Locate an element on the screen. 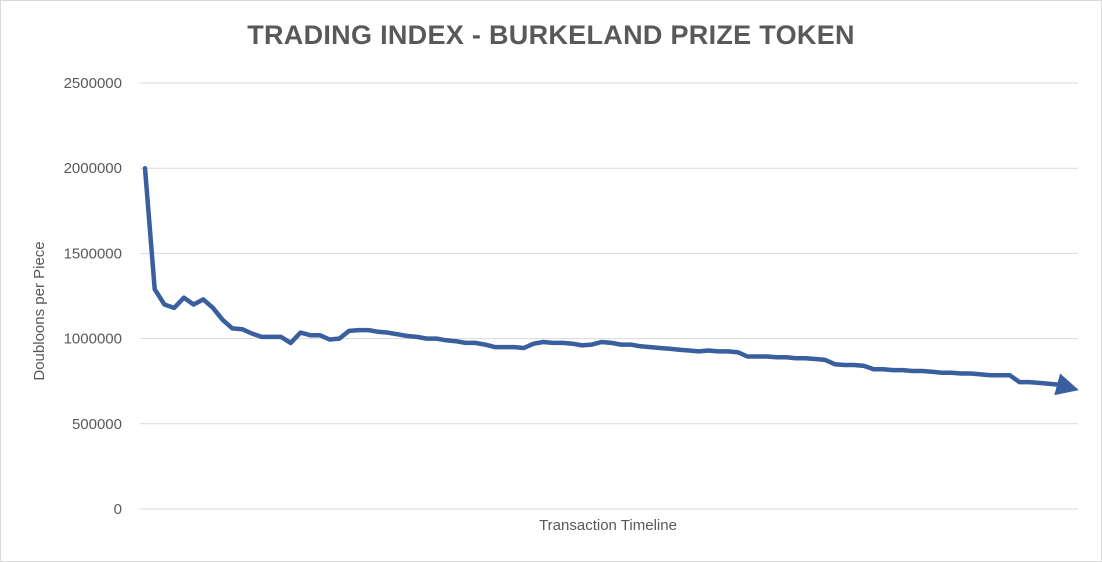 This screenshot has height=562, width=1102. x-axis-label: Transaction Timeline is located at coordinates (608, 525).